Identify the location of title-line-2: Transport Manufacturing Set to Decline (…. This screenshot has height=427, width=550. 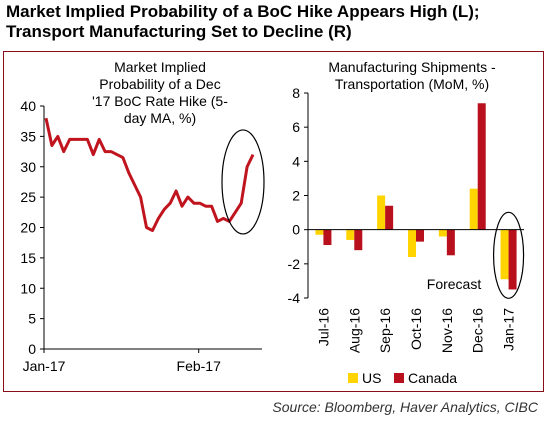
(179, 31).